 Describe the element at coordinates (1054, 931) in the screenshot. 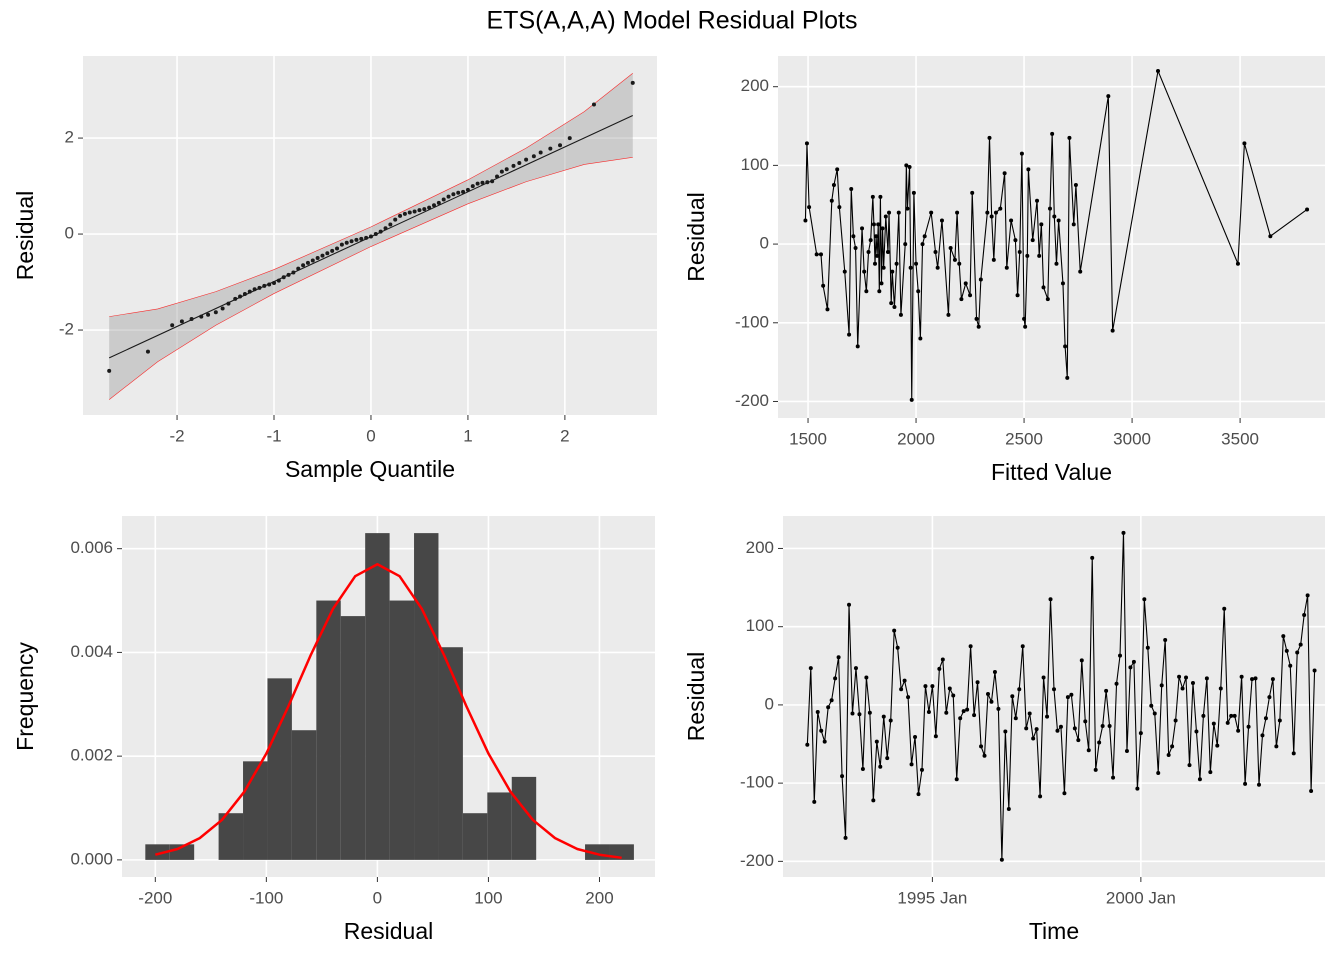

I see `x-axis-title: Time` at that location.